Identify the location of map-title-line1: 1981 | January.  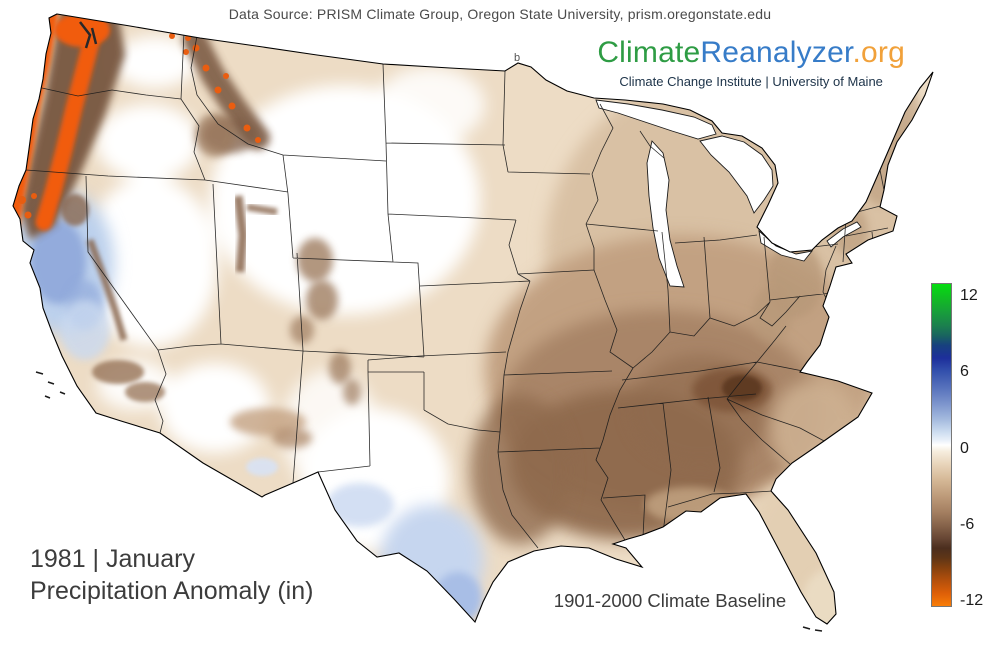
(112, 559).